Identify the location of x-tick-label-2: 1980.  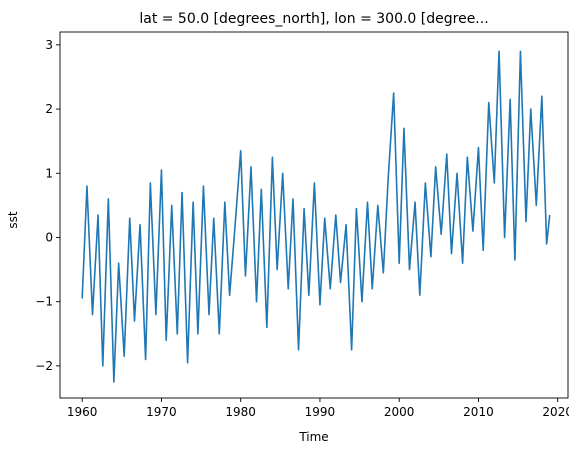
(240, 412).